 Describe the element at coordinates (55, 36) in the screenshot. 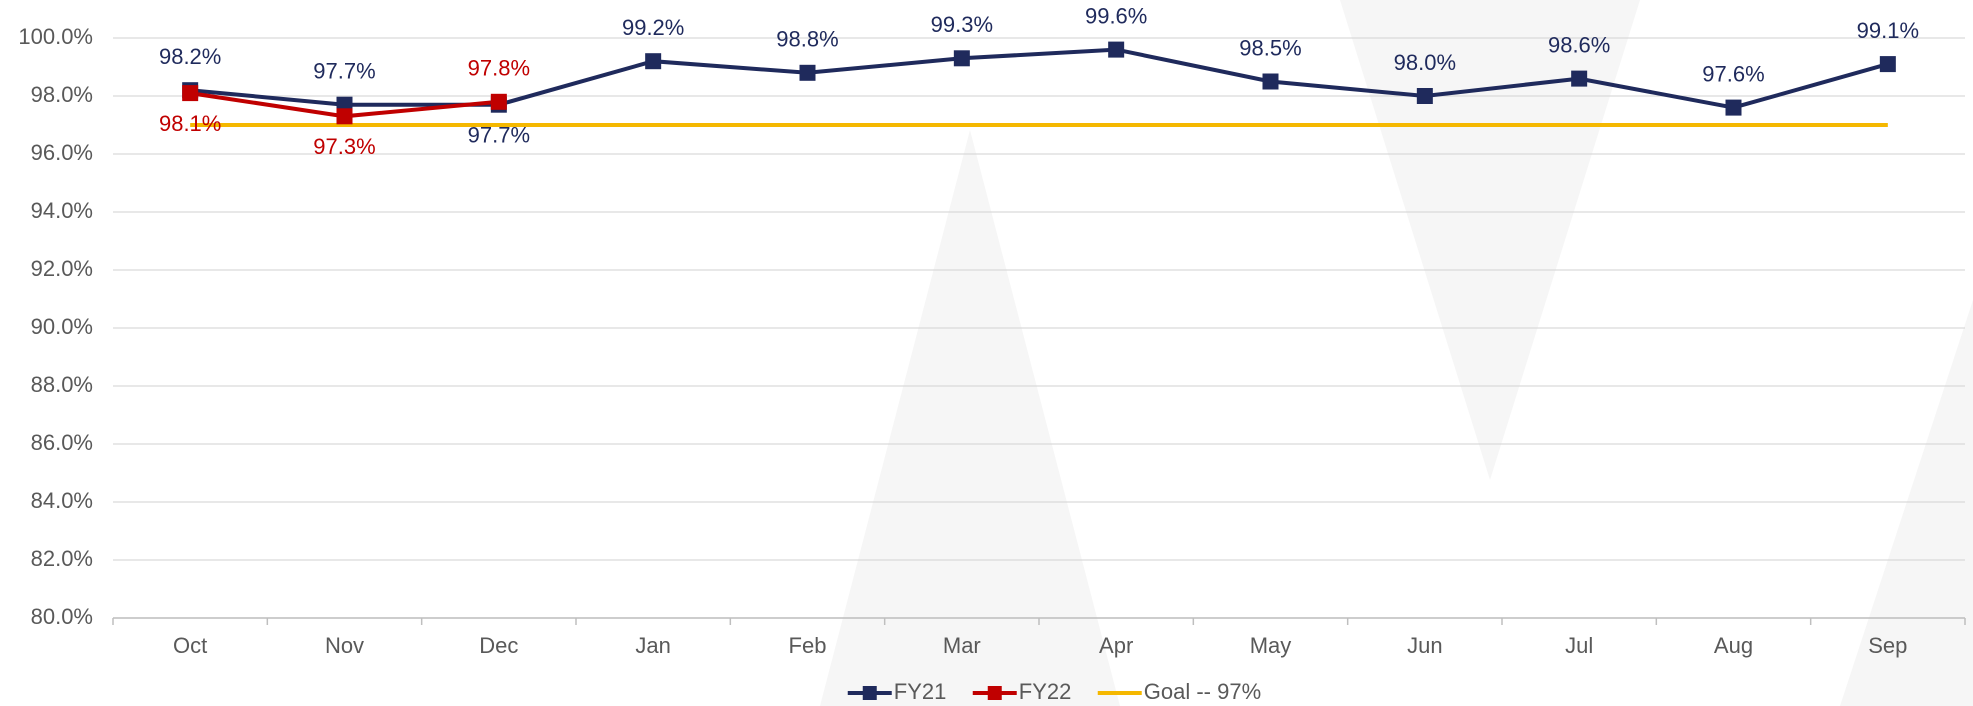

I see `y-tick-label: 100.0%` at that location.